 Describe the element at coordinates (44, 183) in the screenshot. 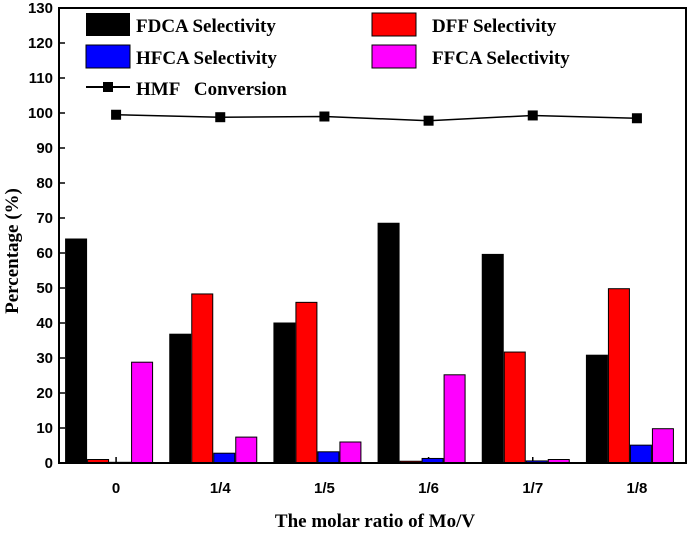

I see `y-tick-label: 80` at that location.